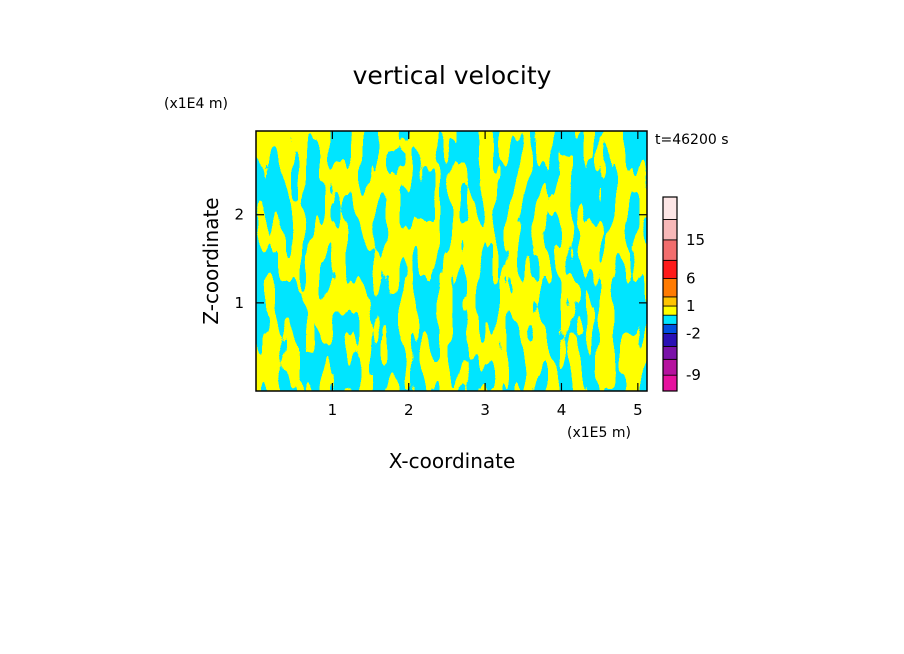 The width and height of the screenshot is (904, 654). I want to click on colorbar-tick-label: 15, so click(695, 240).